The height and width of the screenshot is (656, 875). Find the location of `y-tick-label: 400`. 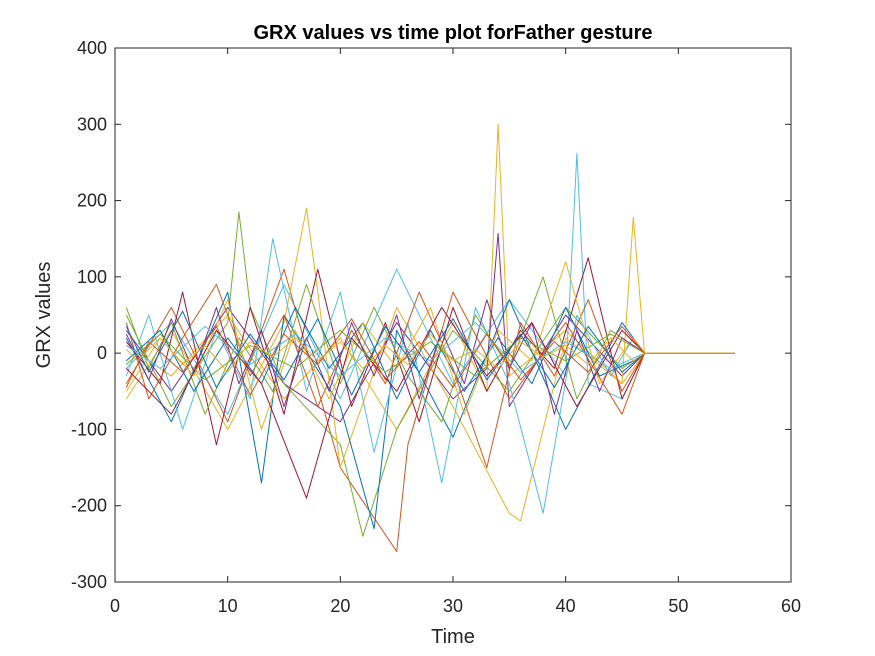

y-tick-label: 400 is located at coordinates (92, 48).